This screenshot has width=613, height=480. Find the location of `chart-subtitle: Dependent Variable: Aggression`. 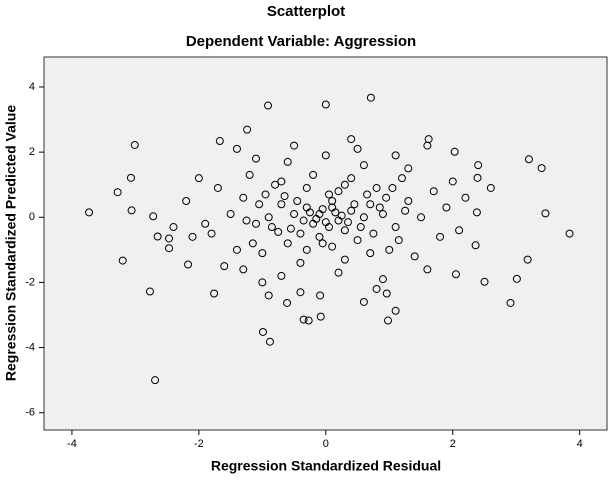

chart-subtitle: Dependent Variable: Aggression is located at coordinates (301, 41).